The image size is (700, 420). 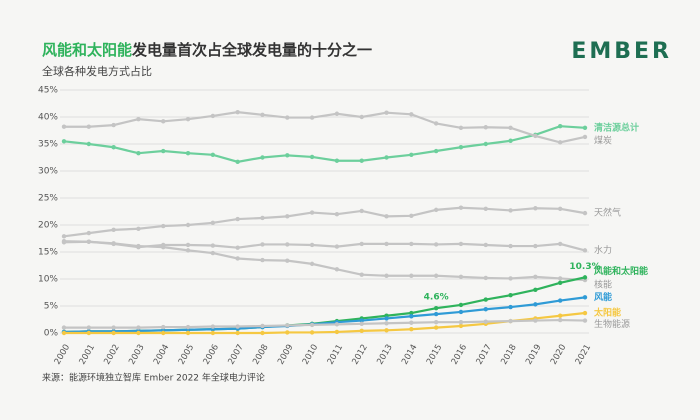 I want to click on legend-label: 太阳能, so click(x=607, y=313).